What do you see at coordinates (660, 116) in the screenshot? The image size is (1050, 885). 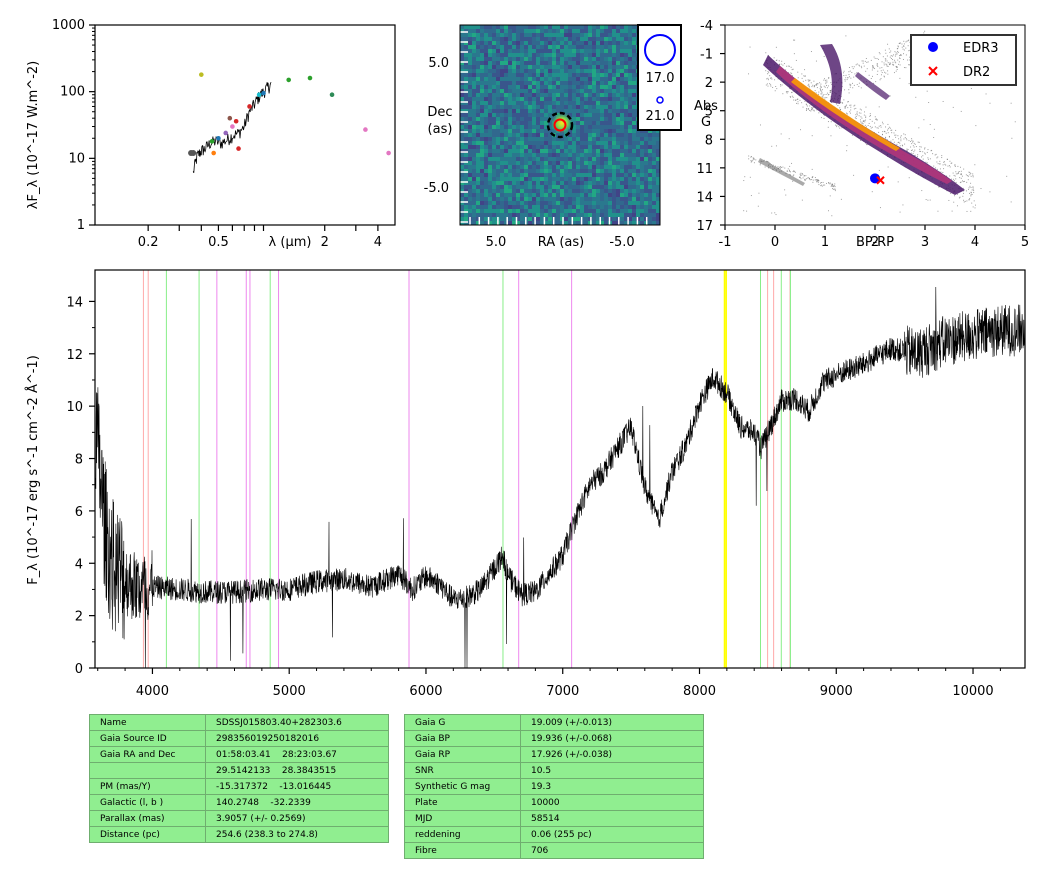 I see `legend-label-small: 21.0` at bounding box center [660, 116].